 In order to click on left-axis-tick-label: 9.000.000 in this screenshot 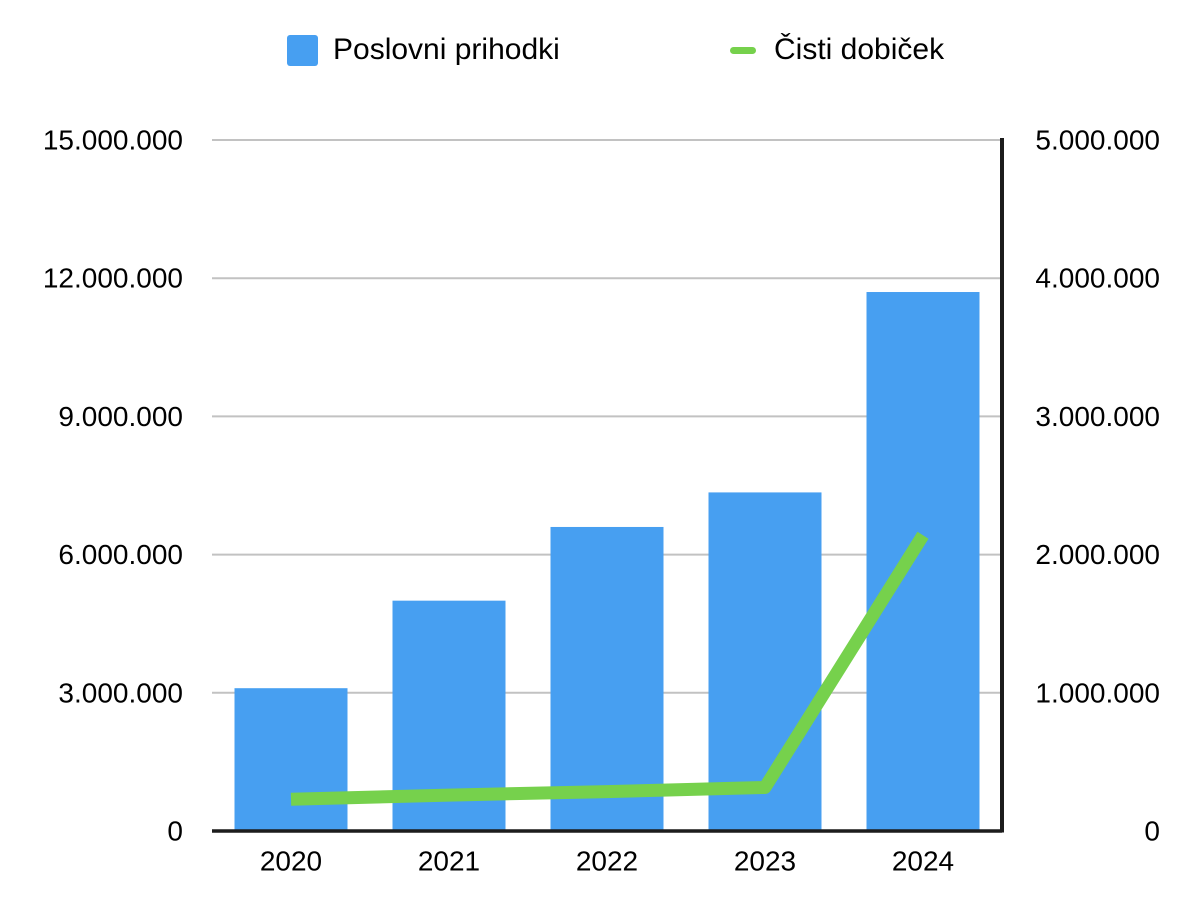, I will do `click(120, 416)`.